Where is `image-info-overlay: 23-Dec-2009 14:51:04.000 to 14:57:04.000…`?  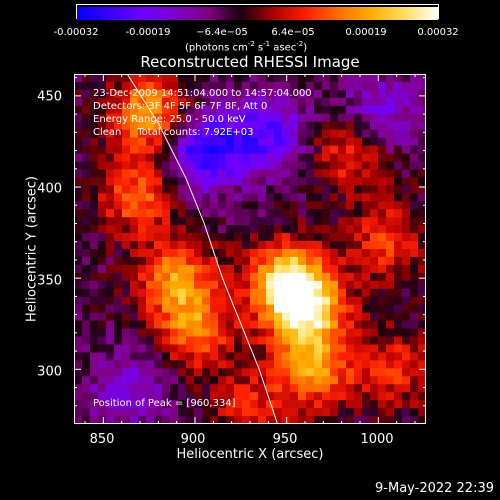
image-info-overlay: 23-Dec-2009 14:51:04.000 to 14:57:04.000… is located at coordinates (202, 113).